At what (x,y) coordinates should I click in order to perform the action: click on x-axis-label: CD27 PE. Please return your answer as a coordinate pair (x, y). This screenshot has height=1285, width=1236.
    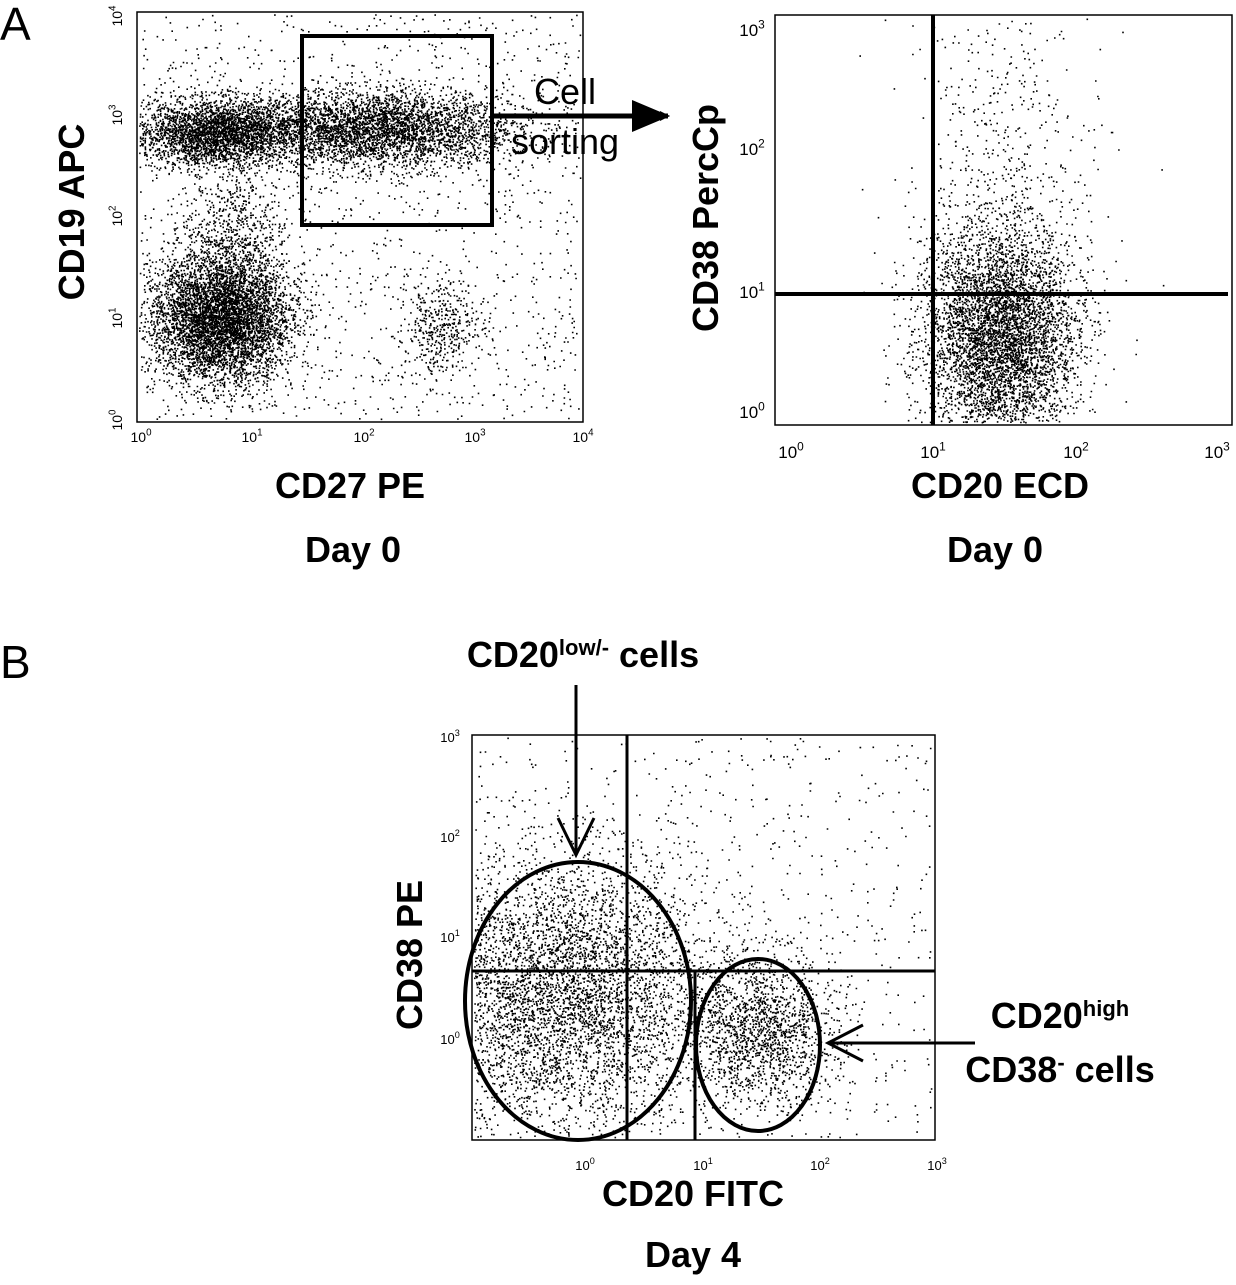
    Looking at the image, I should click on (350, 485).